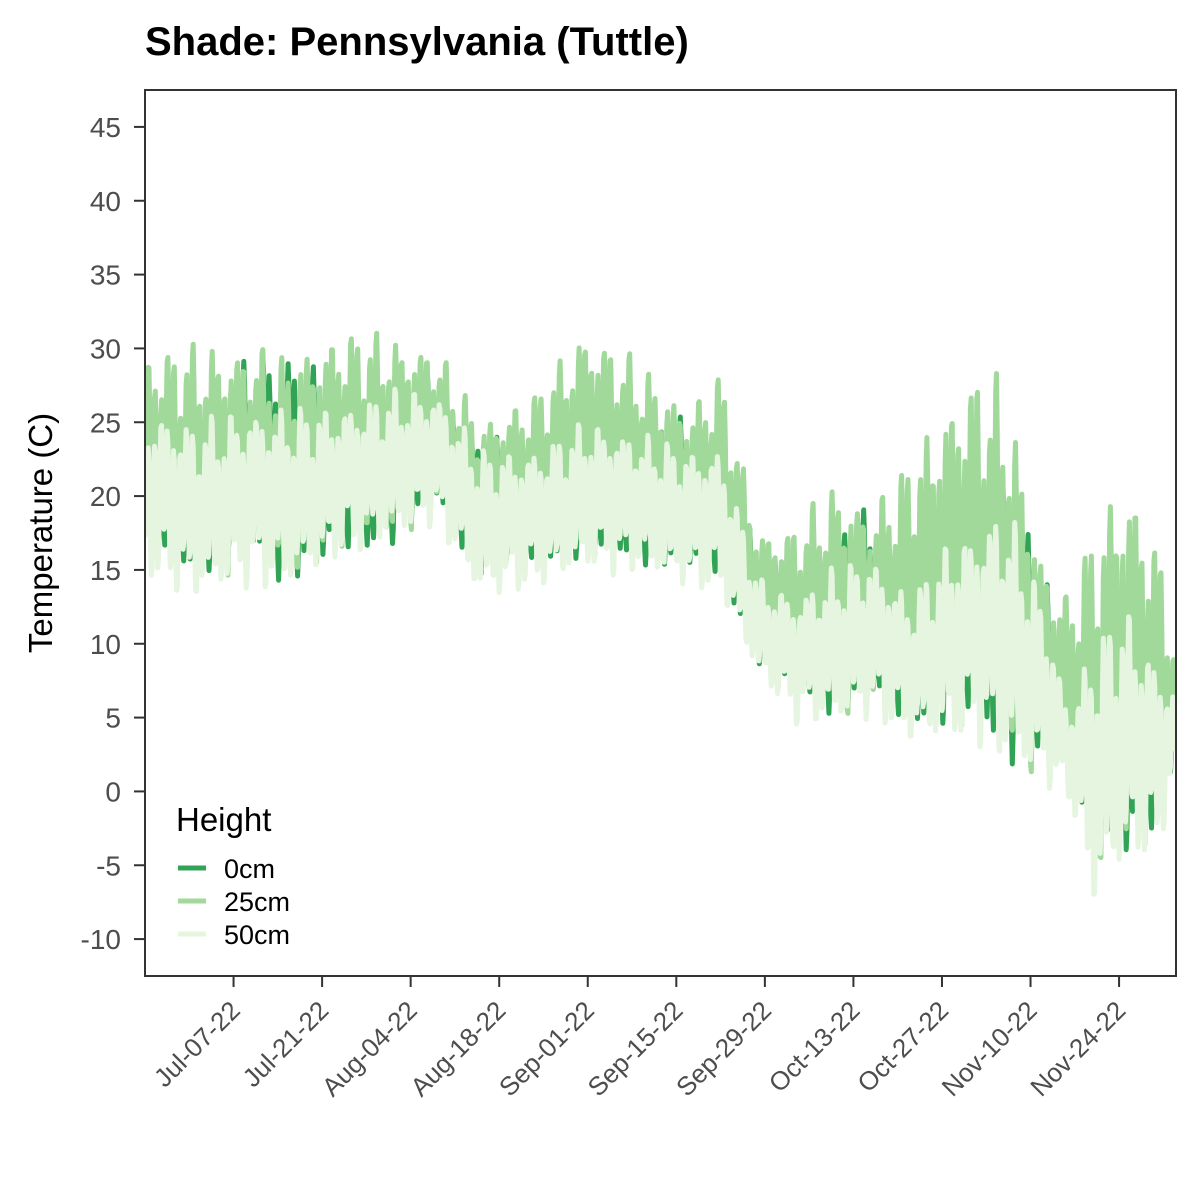 The image size is (1200, 1200). I want to click on y-tick-label: 15, so click(105, 570).